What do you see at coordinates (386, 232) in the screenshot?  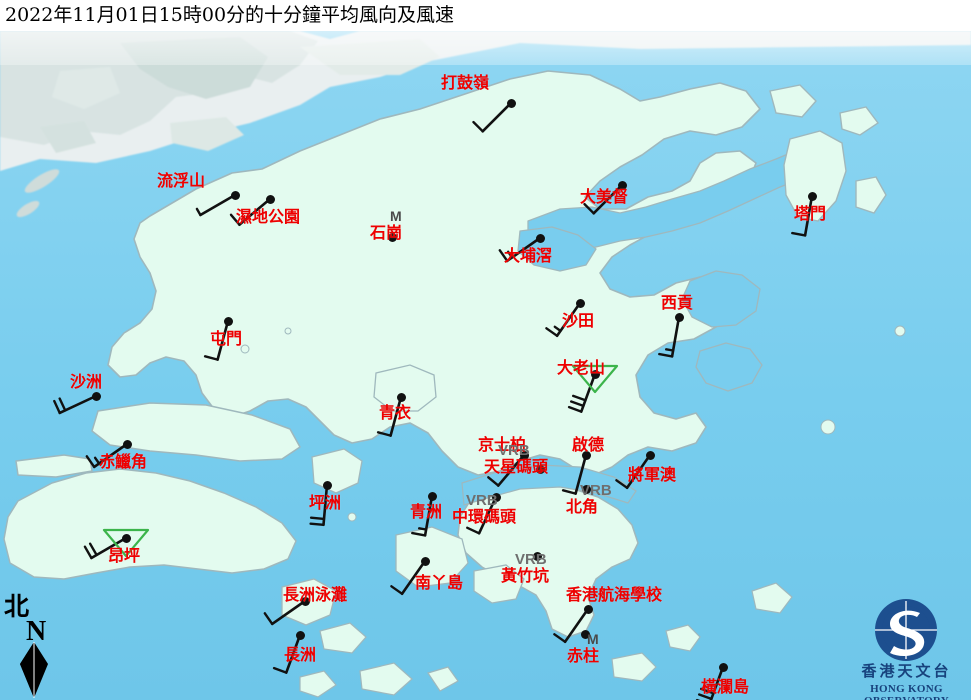 I see `station-label: 石崗` at bounding box center [386, 232].